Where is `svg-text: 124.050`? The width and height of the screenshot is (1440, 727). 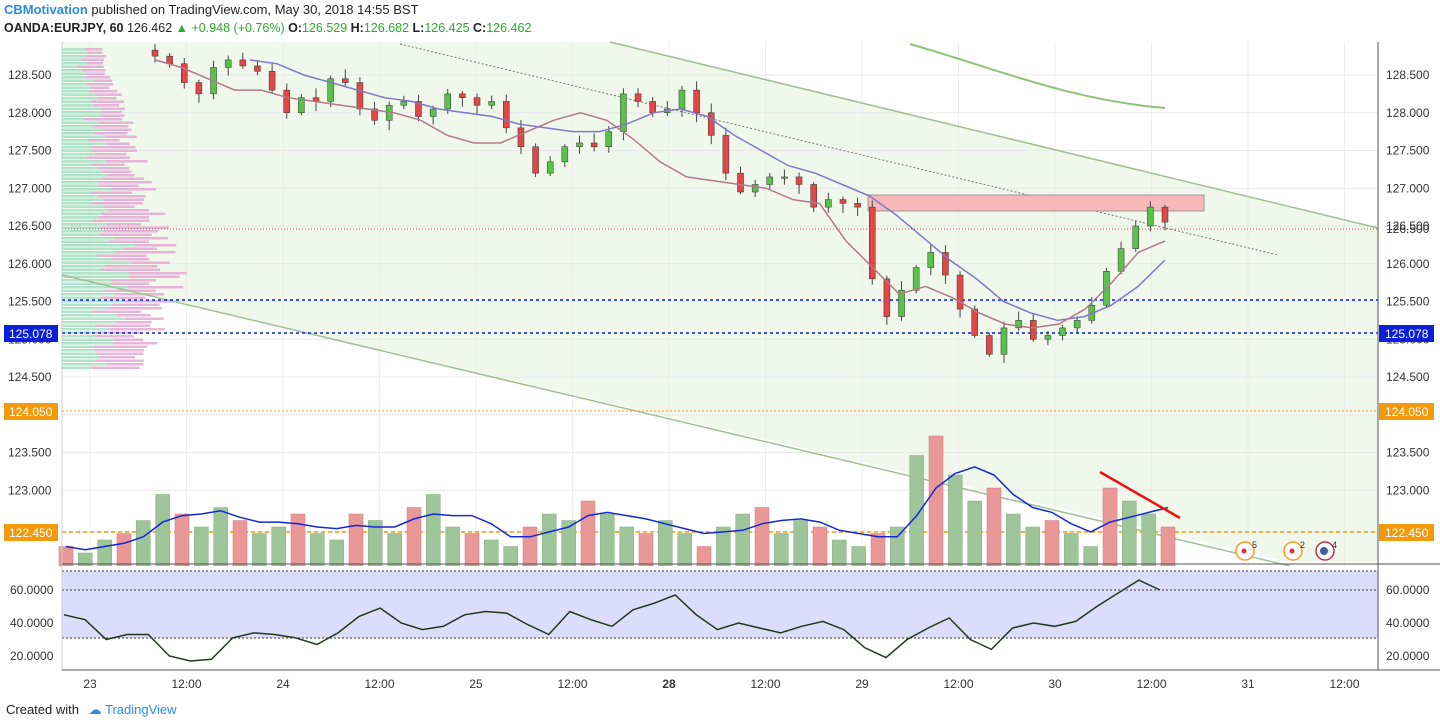
svg-text: 124.050 is located at coordinates (1407, 412).